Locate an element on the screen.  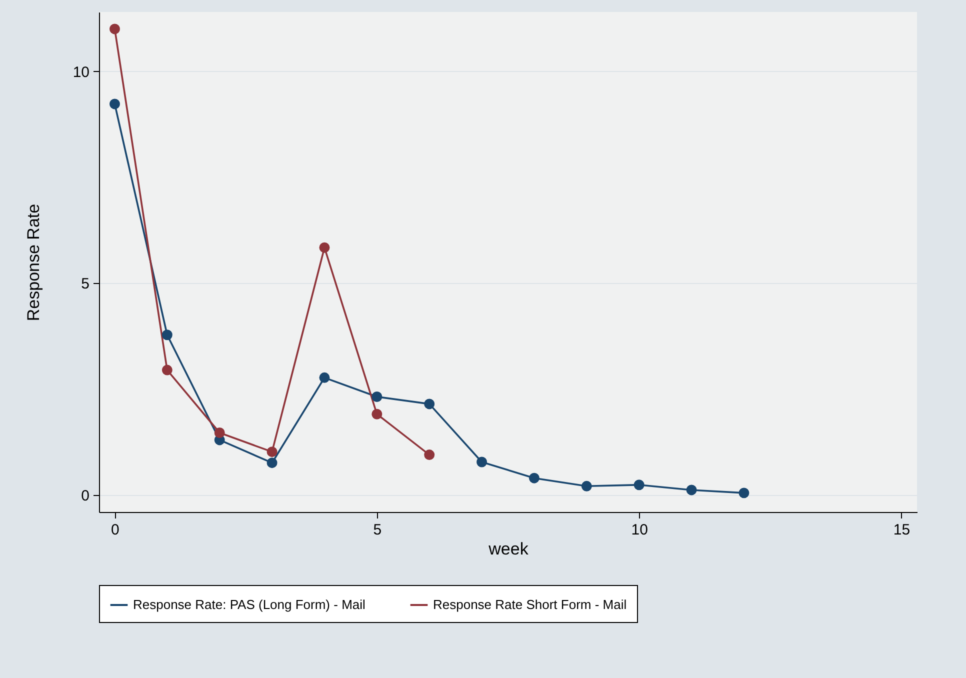
y-axis-title: Response Rate is located at coordinates (33, 263).